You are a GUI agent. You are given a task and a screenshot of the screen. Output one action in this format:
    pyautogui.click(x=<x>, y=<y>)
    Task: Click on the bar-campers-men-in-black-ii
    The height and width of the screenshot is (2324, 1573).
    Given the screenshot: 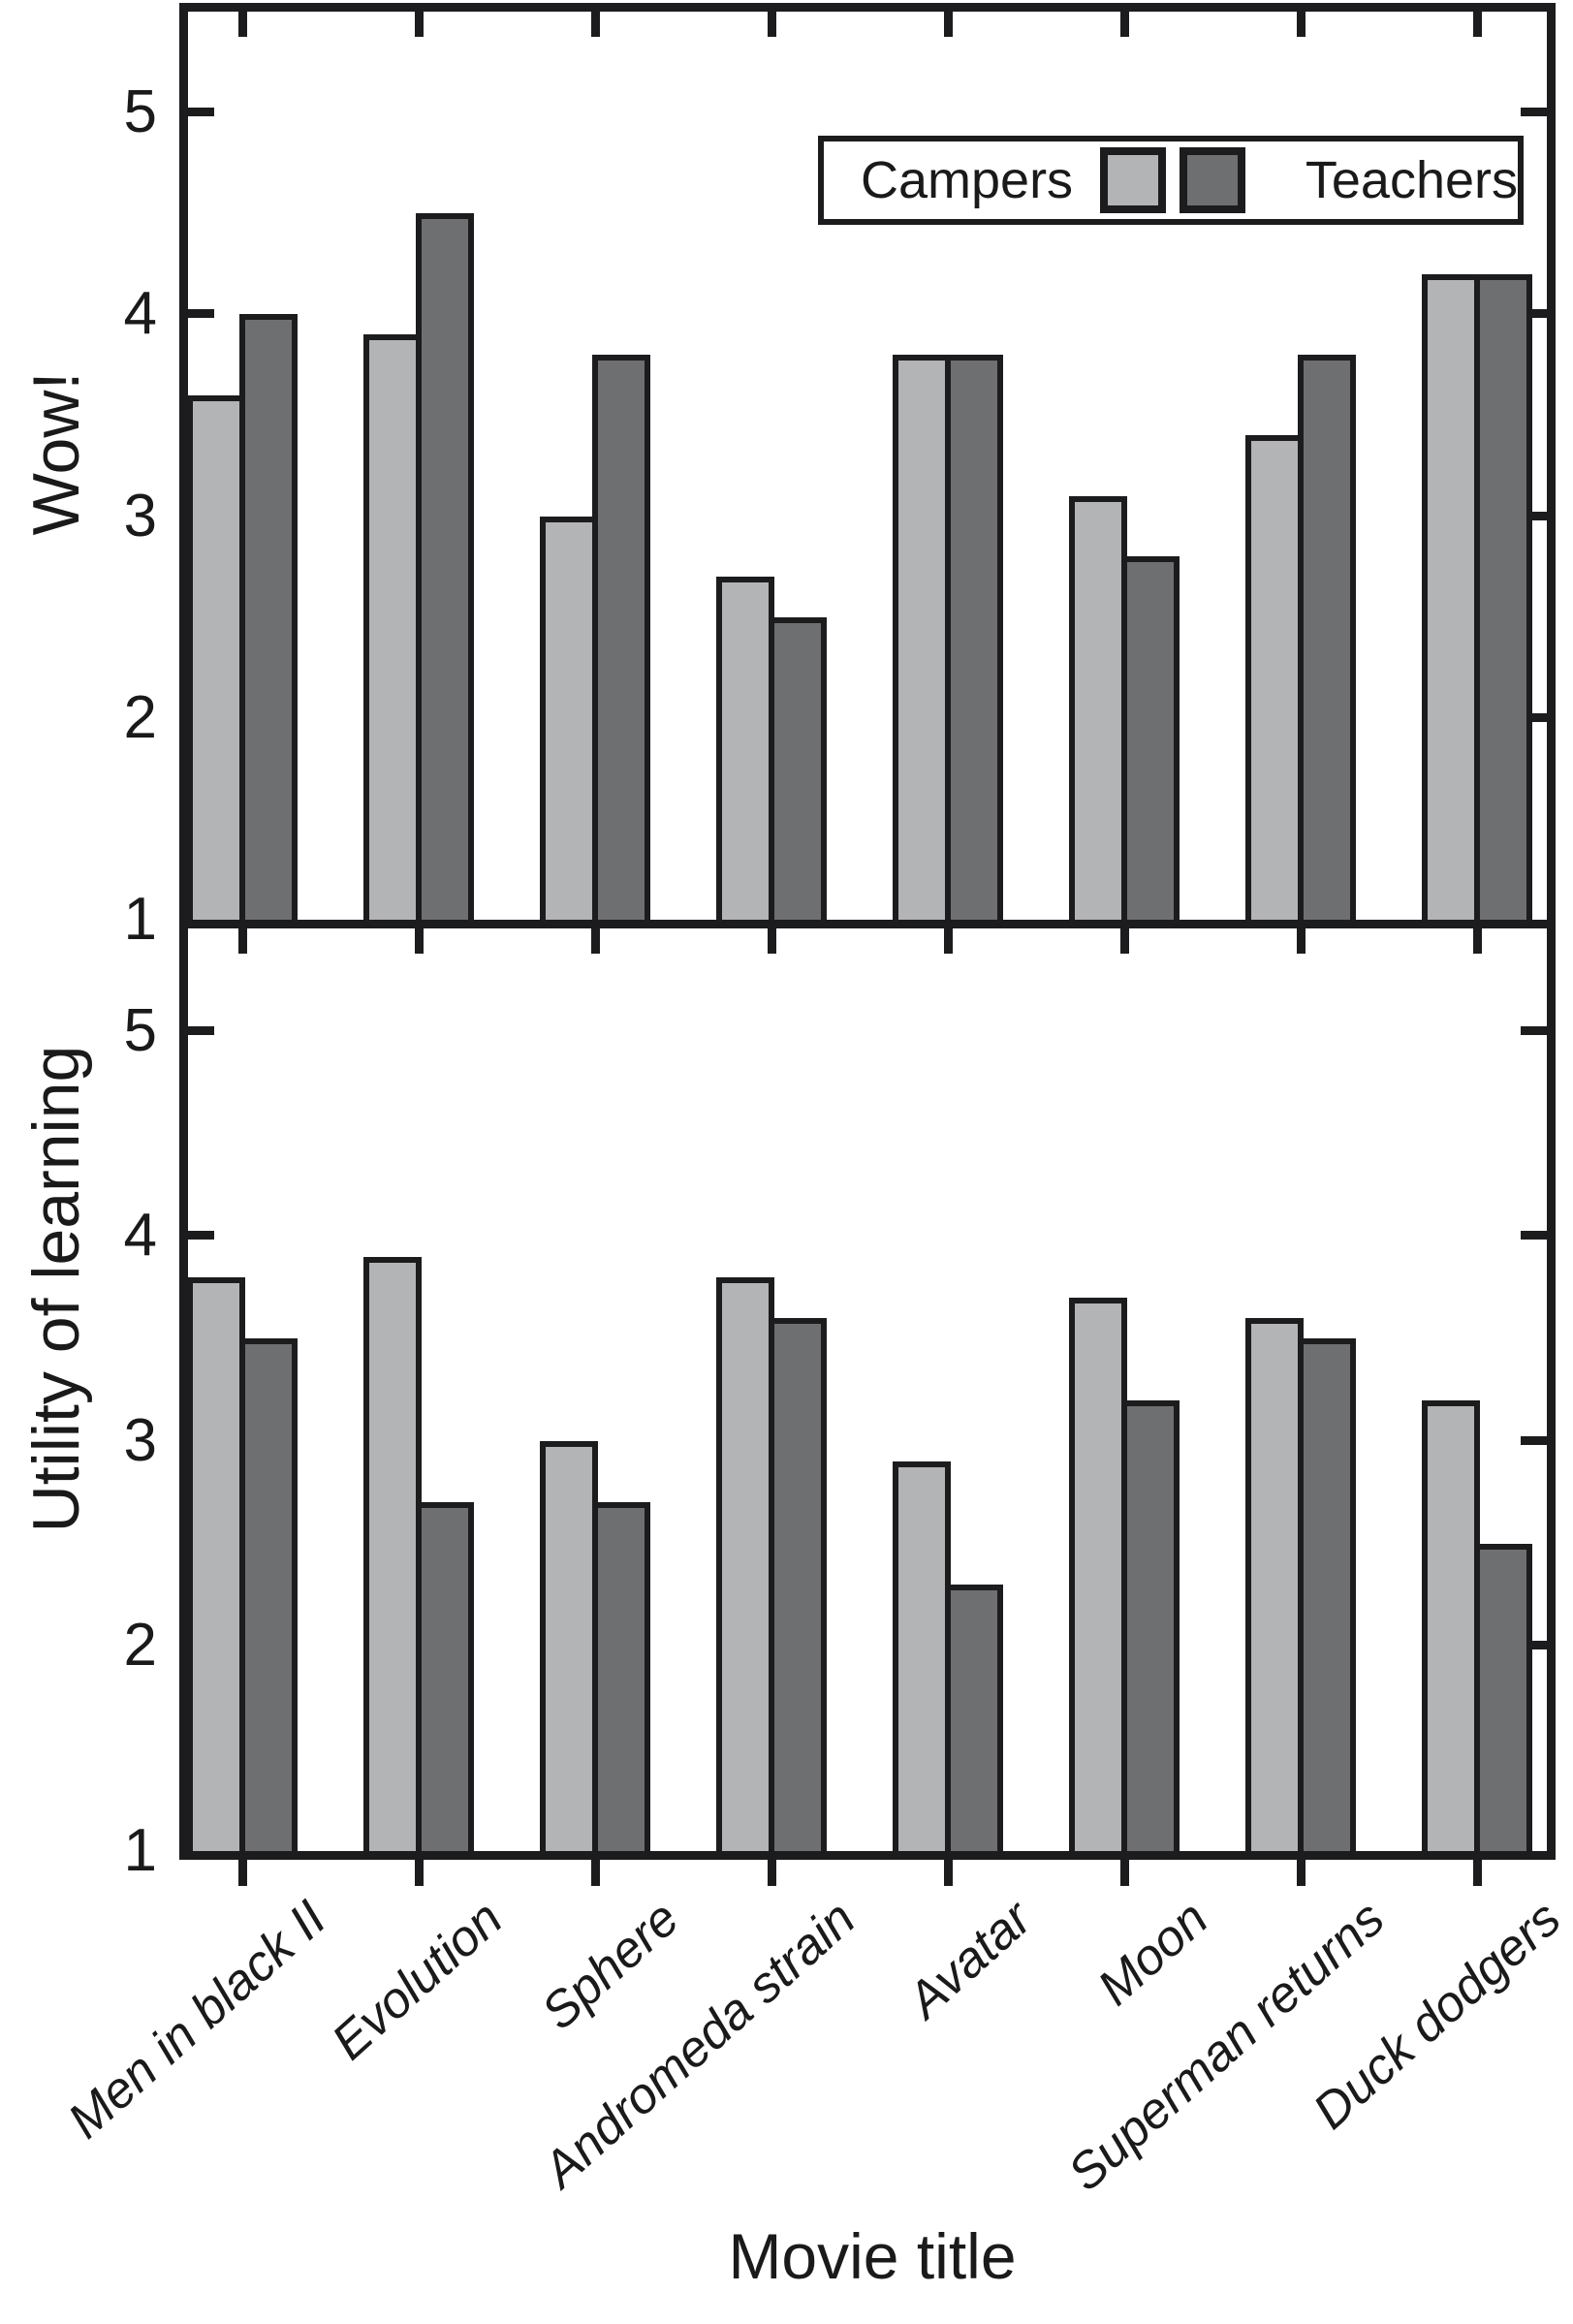 What is the action you would take?
    pyautogui.click(x=216, y=657)
    